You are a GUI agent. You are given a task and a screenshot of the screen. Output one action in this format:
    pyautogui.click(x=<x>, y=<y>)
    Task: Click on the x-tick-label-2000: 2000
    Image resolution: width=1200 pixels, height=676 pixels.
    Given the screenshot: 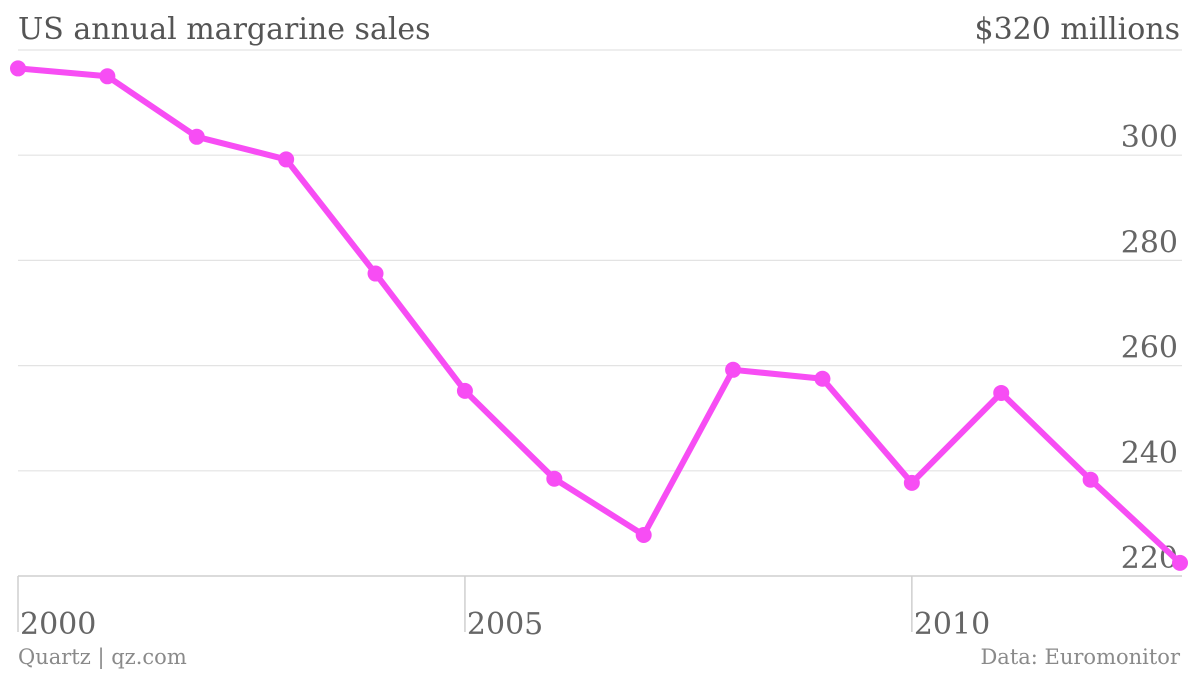 What is the action you would take?
    pyautogui.click(x=58, y=624)
    